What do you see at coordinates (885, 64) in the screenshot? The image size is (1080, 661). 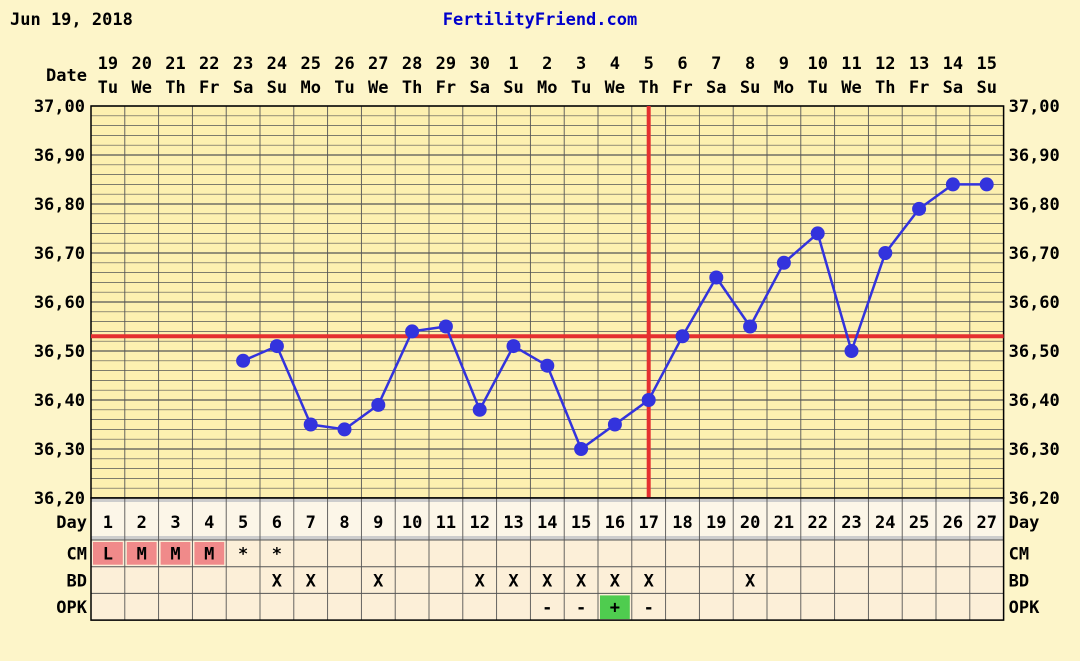 I see `date-label: 12` at bounding box center [885, 64].